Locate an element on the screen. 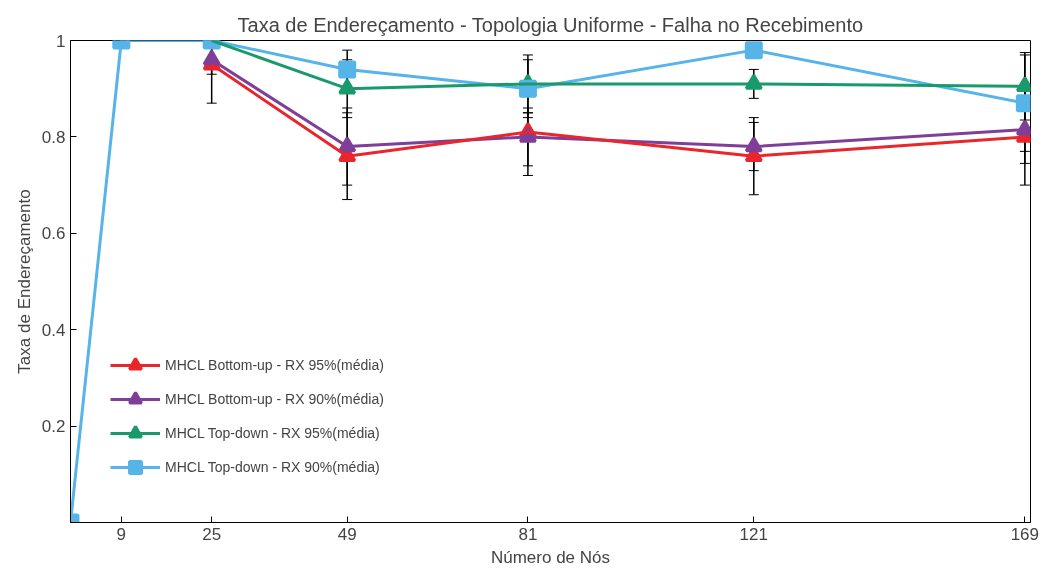 Image resolution: width=1053 pixels, height=574 pixels. x-tick-label: 49 is located at coordinates (347, 534).